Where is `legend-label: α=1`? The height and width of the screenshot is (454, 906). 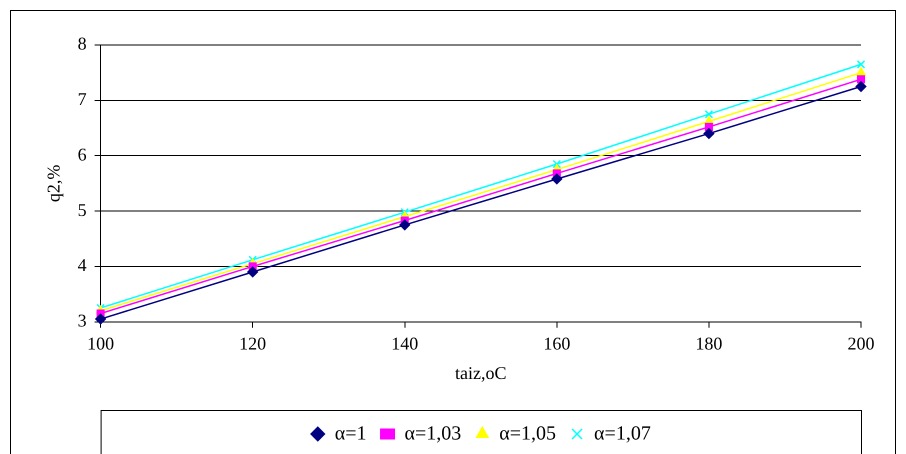 legend-label: α=1 is located at coordinates (350, 433).